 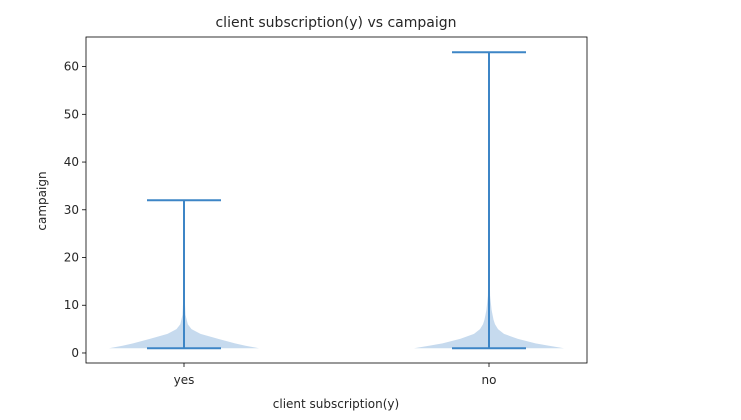 I want to click on chart-title: client subscription(y) vs campaign, so click(x=335, y=23).